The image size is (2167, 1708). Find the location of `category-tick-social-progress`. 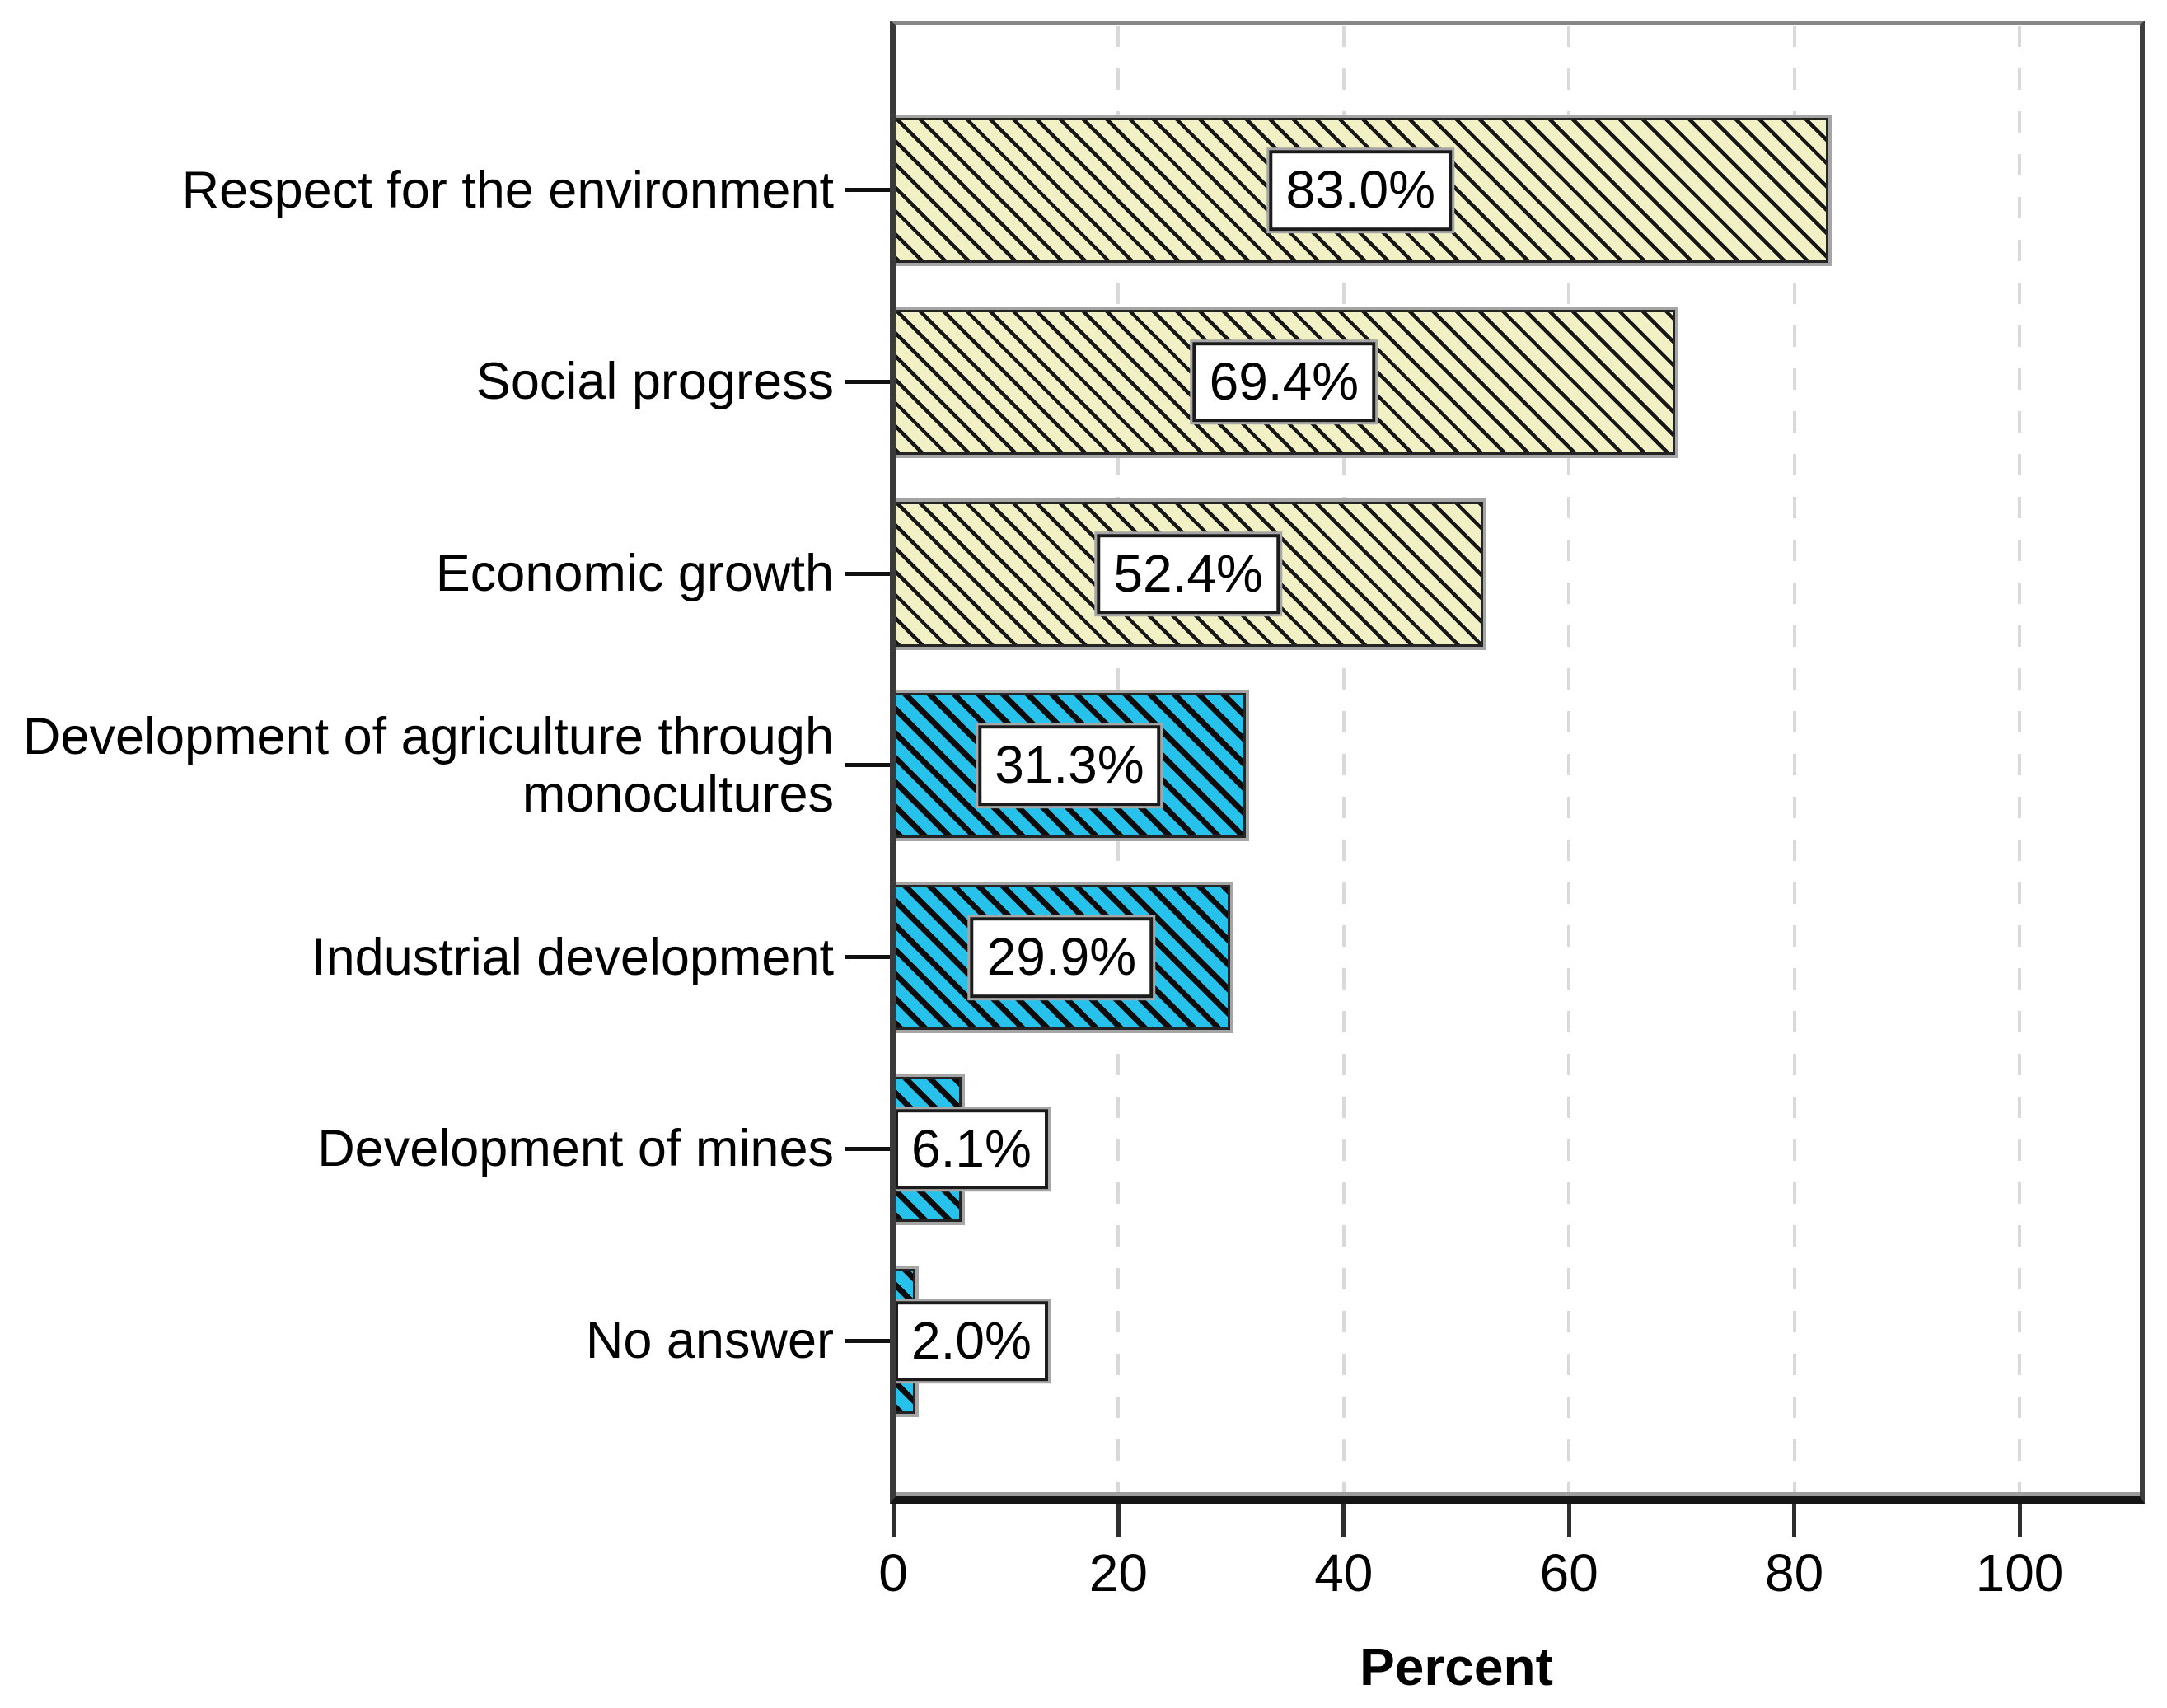

category-tick-social-progress is located at coordinates (869, 381).